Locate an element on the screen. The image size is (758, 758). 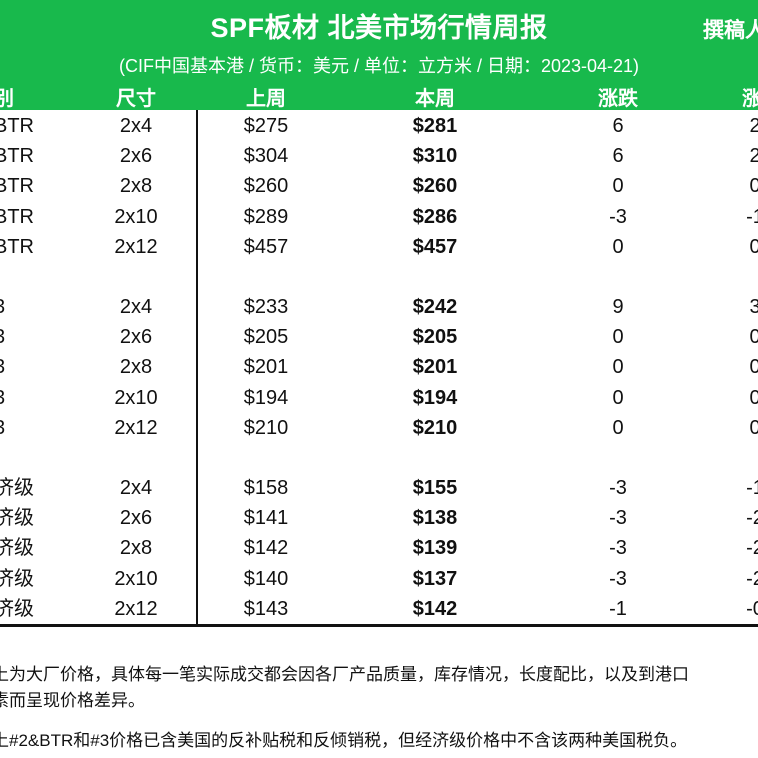
column-header-this-week: 本周 is located at coordinates (435, 99).